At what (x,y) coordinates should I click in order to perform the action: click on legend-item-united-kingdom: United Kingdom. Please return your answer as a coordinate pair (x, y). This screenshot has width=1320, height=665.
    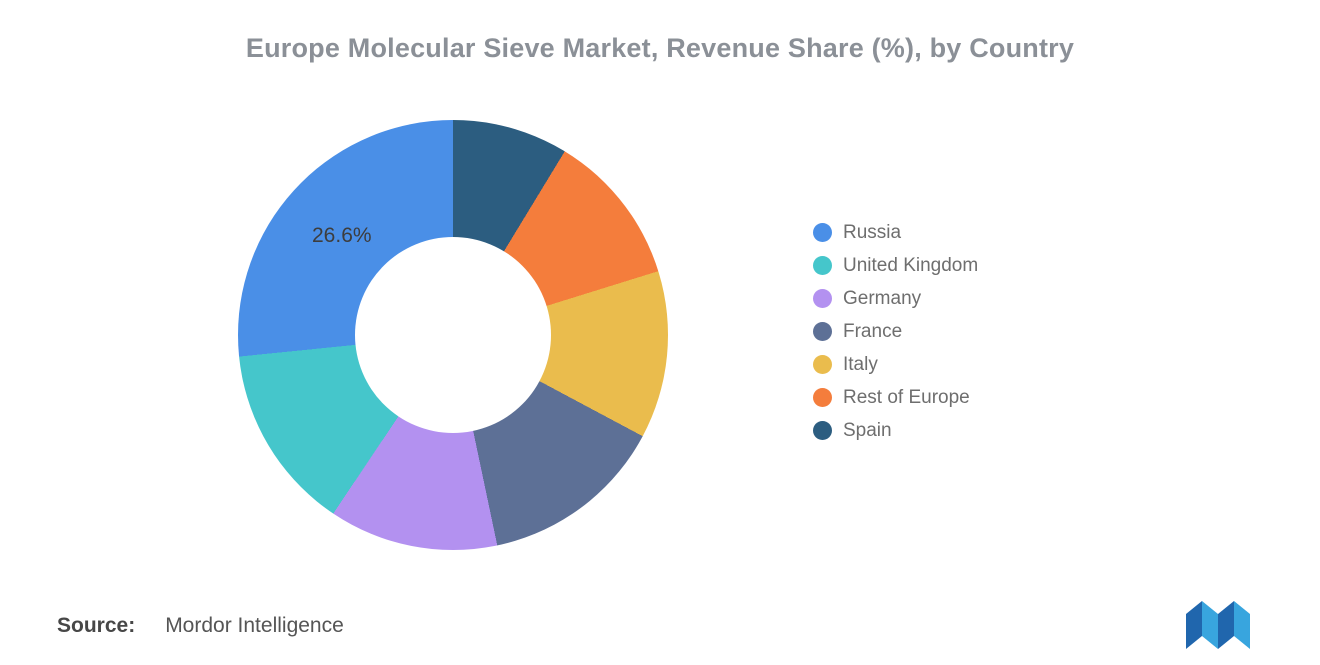
    Looking at the image, I should click on (895, 265).